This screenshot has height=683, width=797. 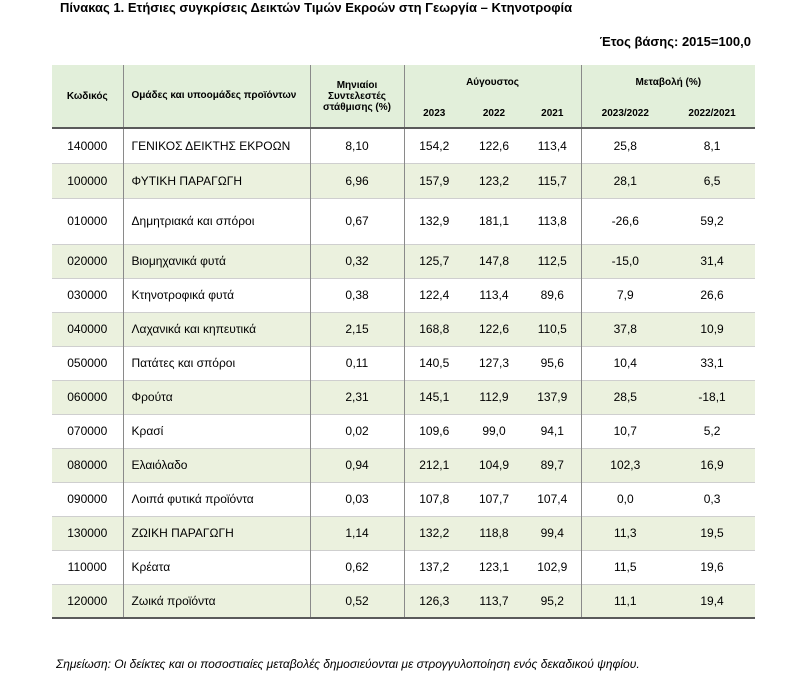 What do you see at coordinates (625, 499) in the screenshot?
I see `cell-r1: 0,0` at bounding box center [625, 499].